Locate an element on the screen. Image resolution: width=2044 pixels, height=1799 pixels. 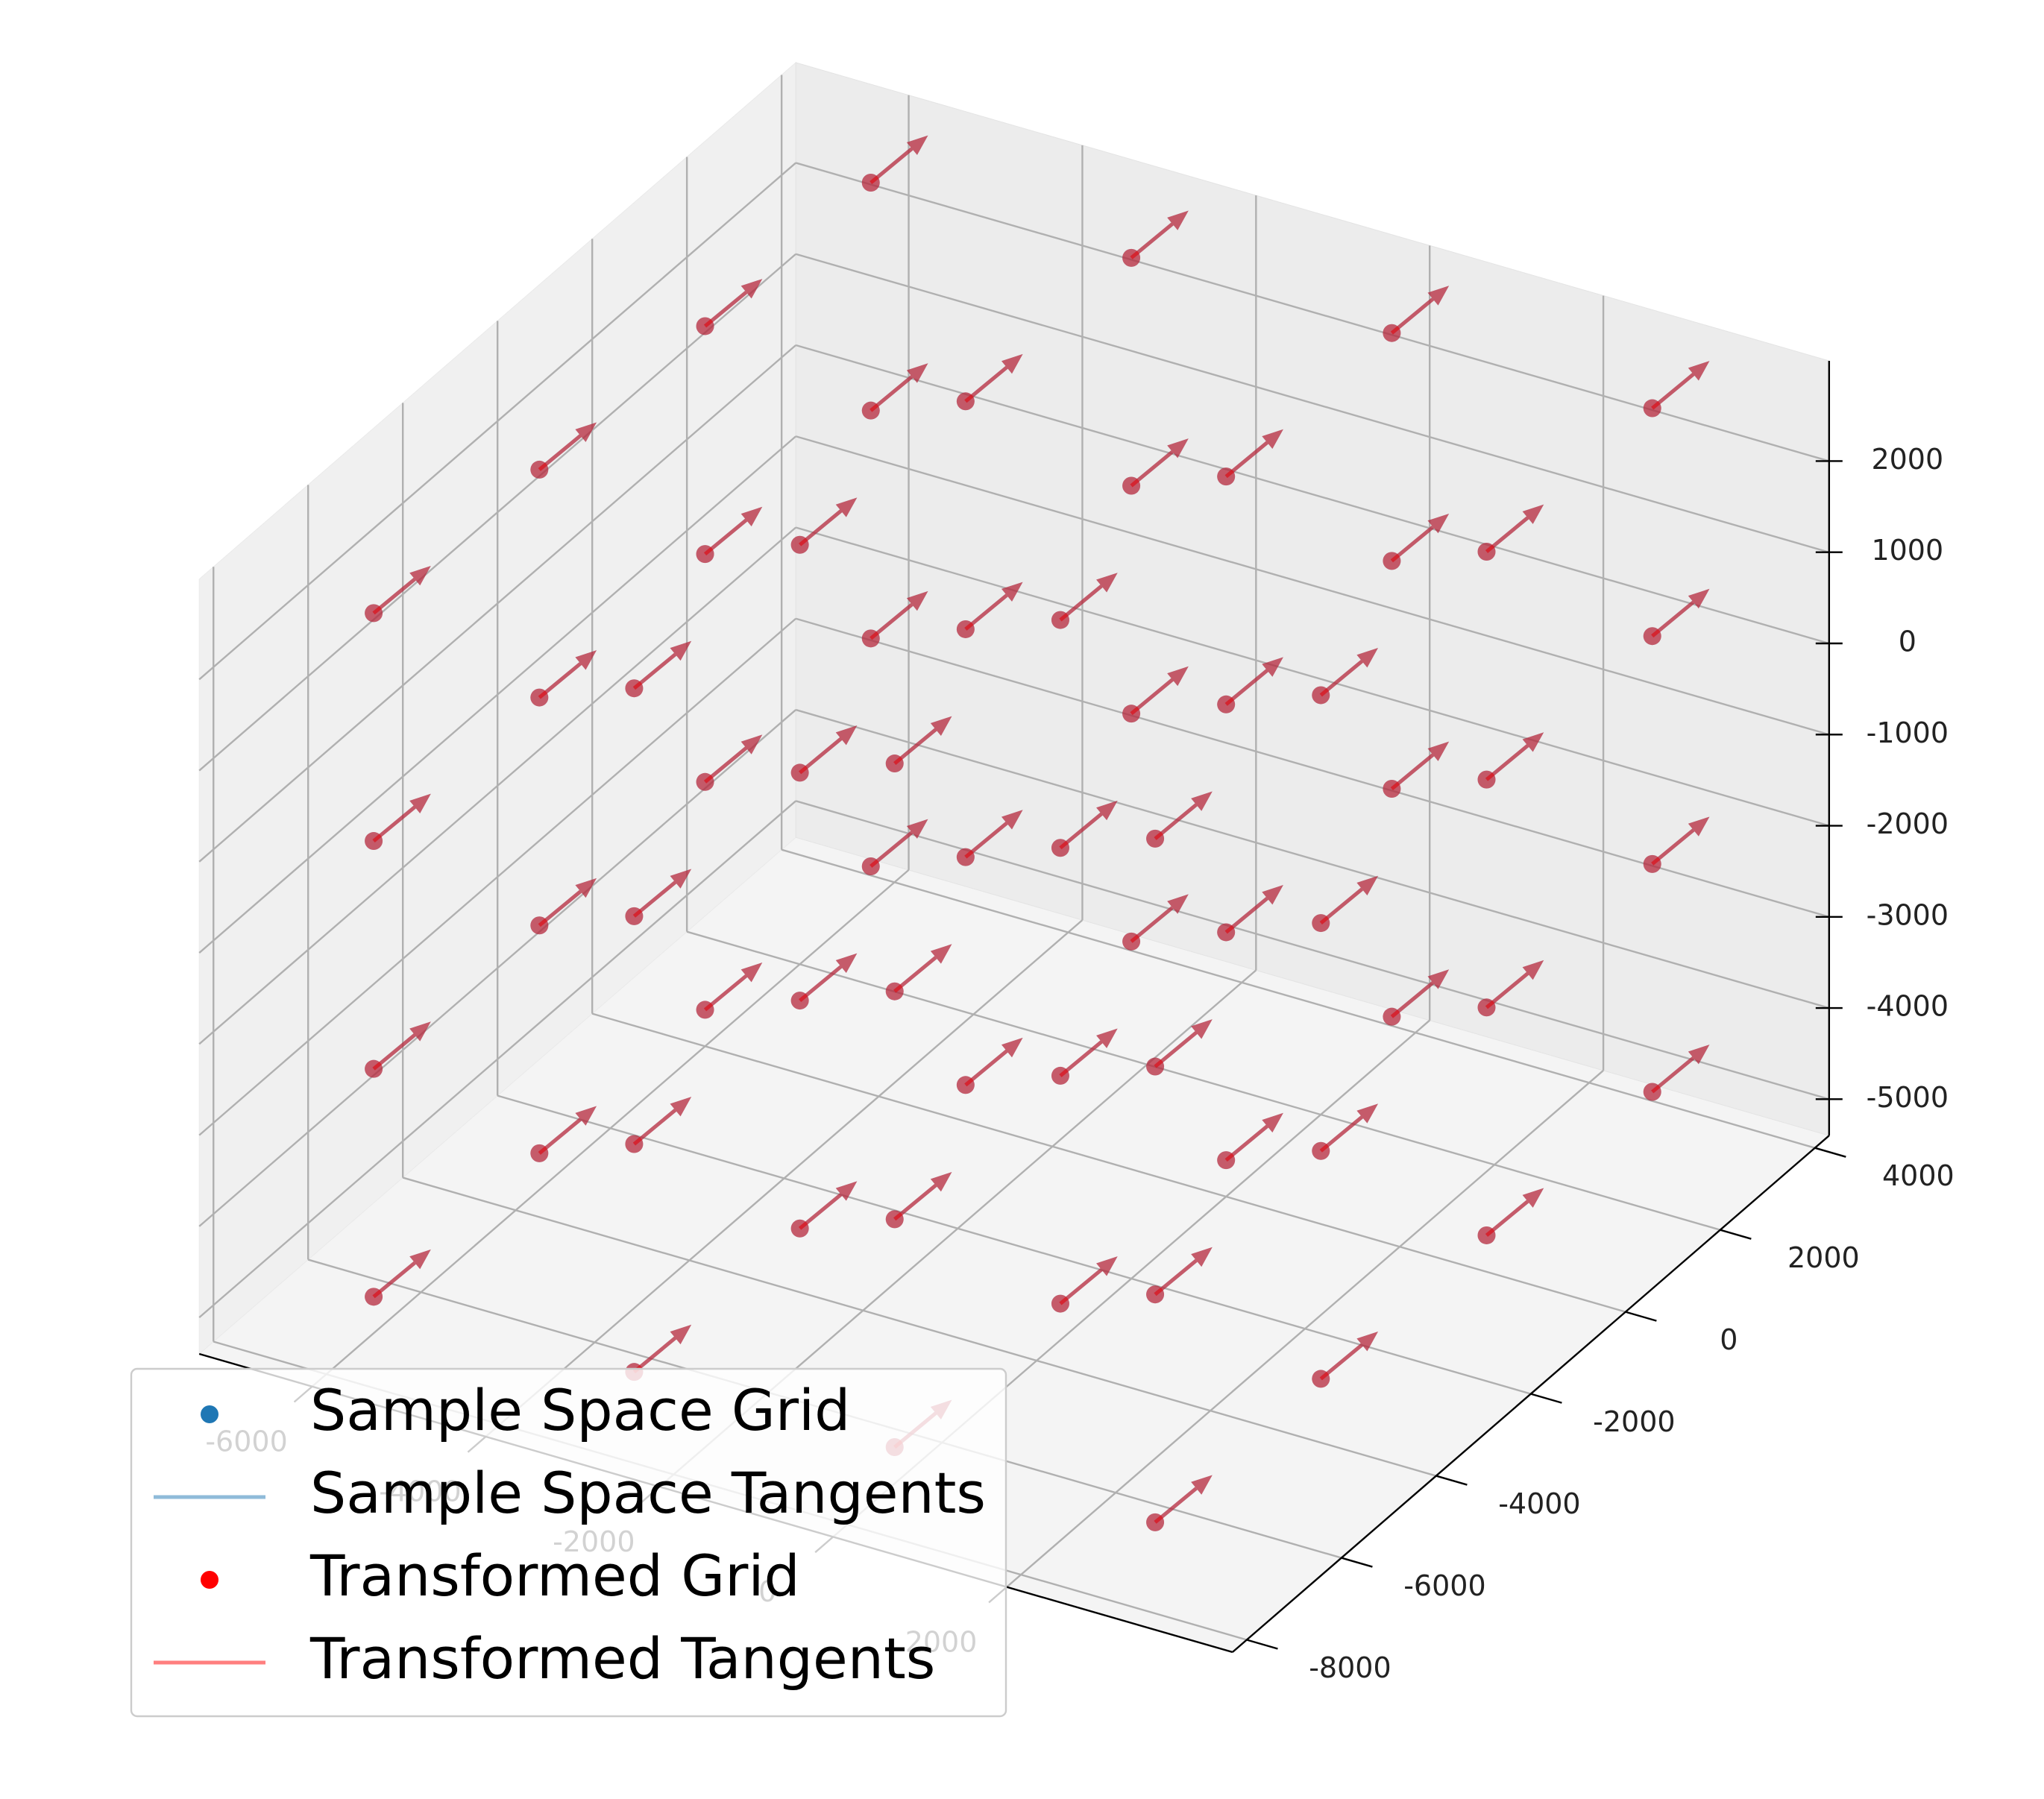
z-tick-label: 2000 is located at coordinates (1907, 459).